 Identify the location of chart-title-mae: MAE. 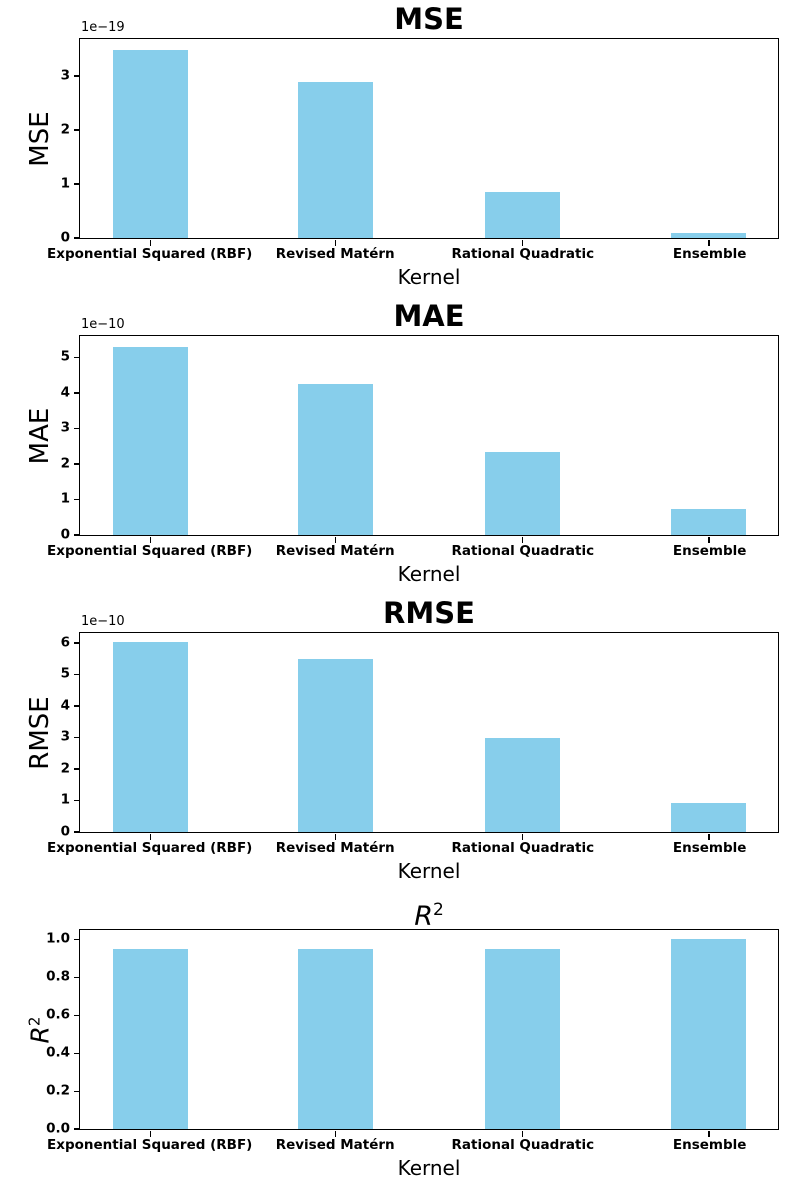
(429, 316).